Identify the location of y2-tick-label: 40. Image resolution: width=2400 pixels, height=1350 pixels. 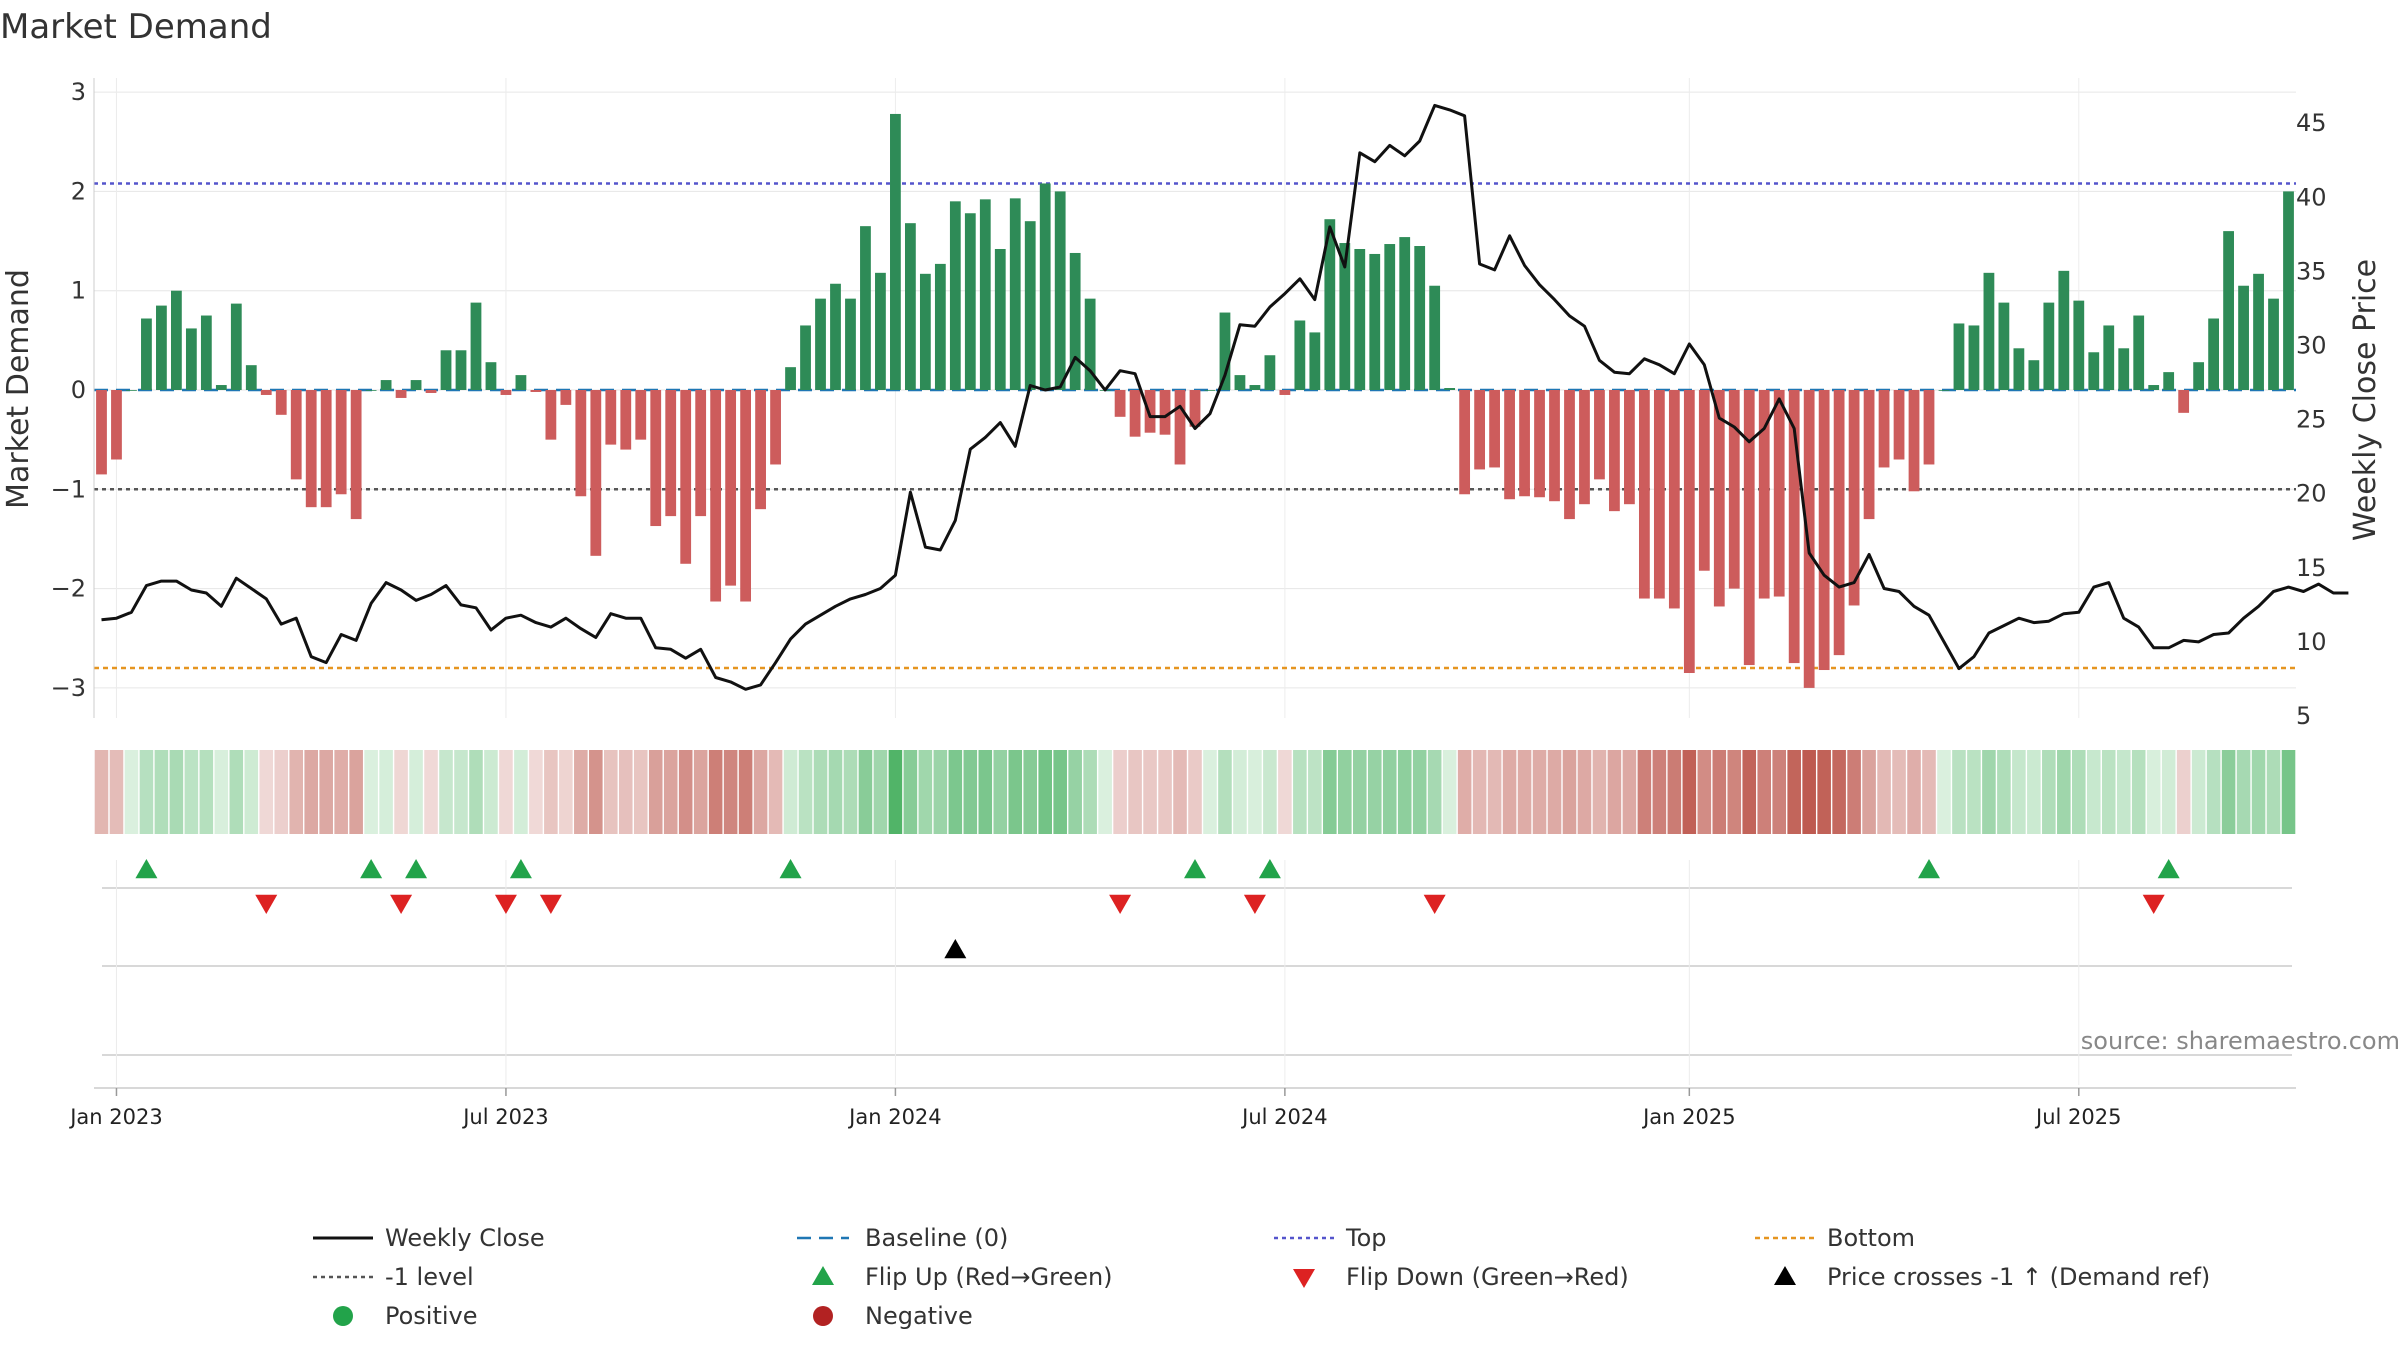
(2311, 197).